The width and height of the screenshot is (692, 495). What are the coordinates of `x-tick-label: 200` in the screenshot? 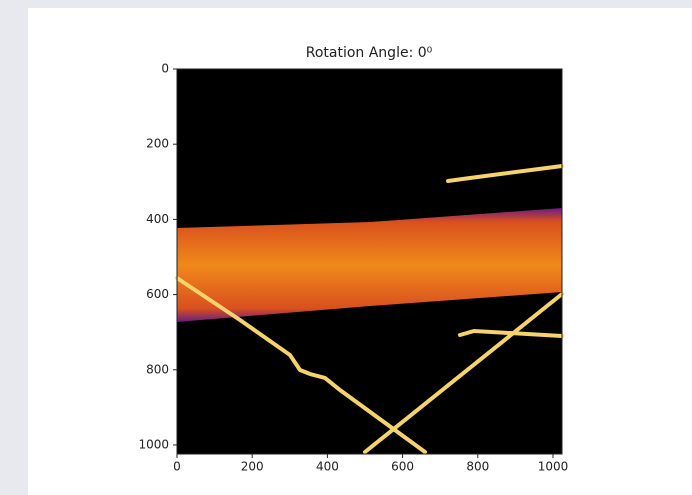 It's located at (252, 467).